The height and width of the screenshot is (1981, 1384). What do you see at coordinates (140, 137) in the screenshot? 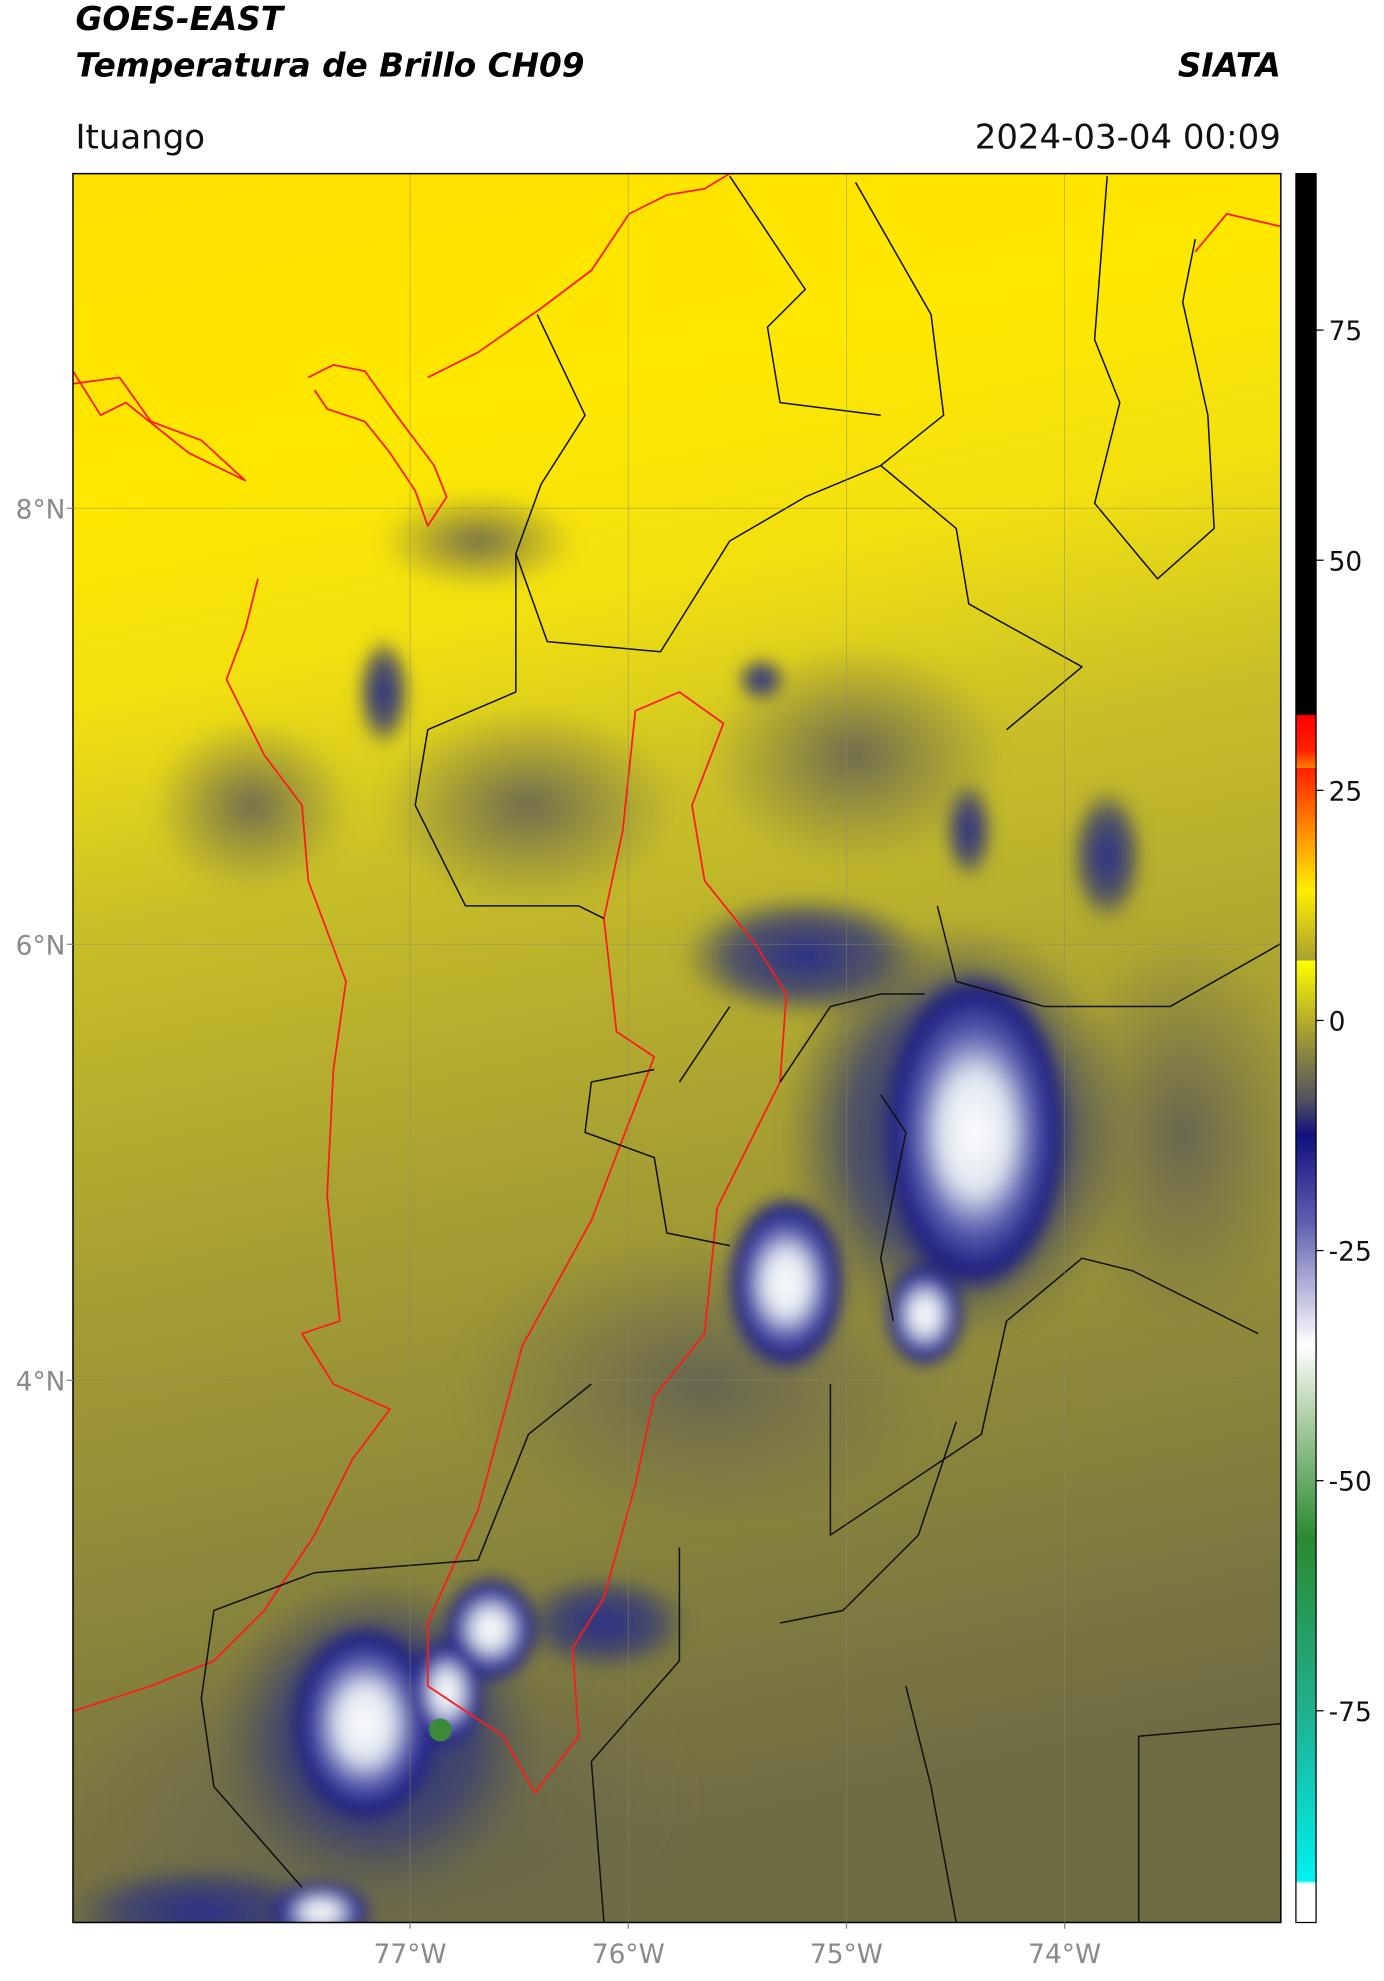
I see `location: Ituango` at bounding box center [140, 137].